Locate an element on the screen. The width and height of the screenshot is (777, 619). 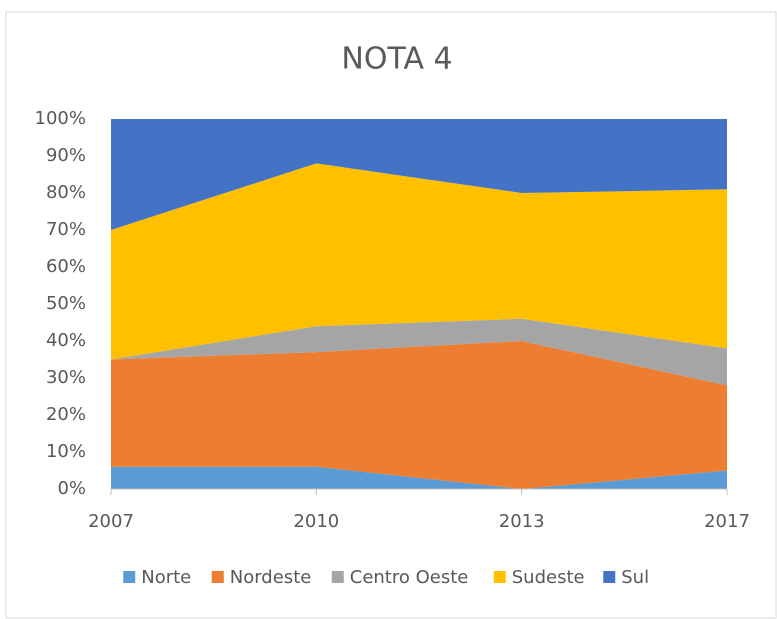
y-tick-label: 50% is located at coordinates (66, 303).